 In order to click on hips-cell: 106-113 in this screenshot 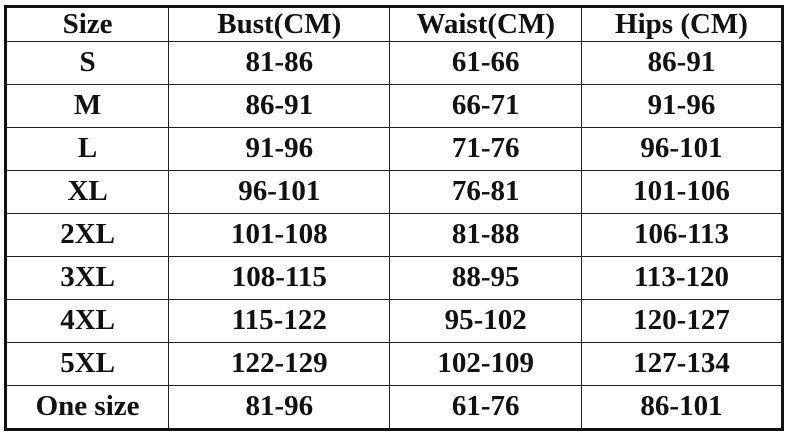, I will do `click(682, 234)`.